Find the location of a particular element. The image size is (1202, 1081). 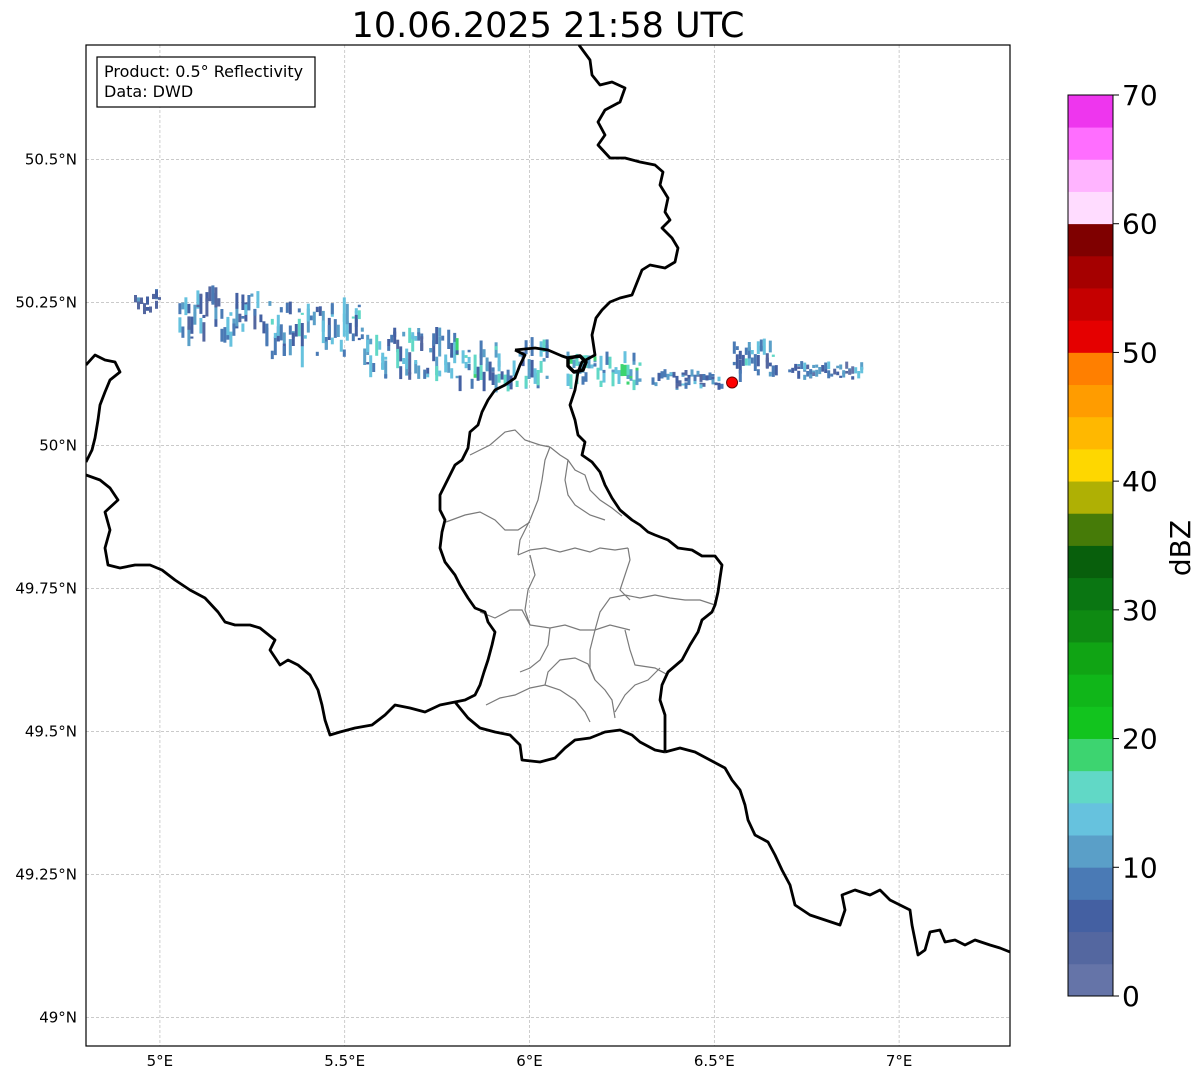

colorbar-band is located at coordinates (1090, 465).